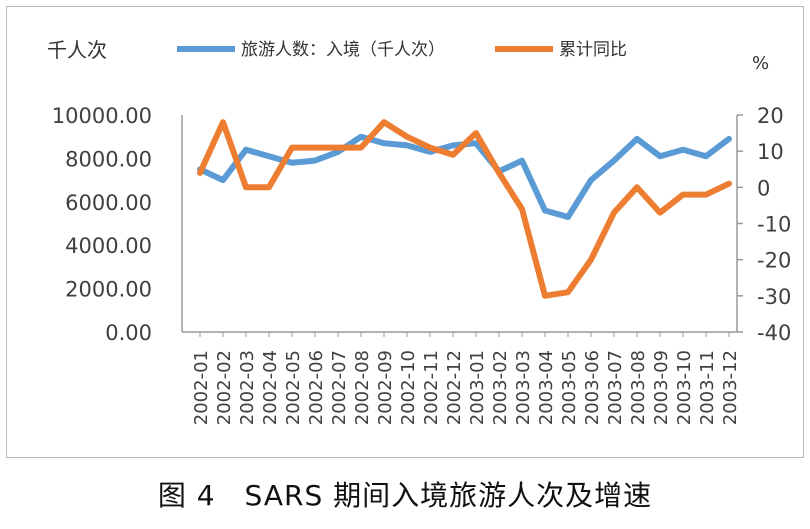 The height and width of the screenshot is (529, 810). I want to click on x-tick-label: 2002-05, so click(293, 387).